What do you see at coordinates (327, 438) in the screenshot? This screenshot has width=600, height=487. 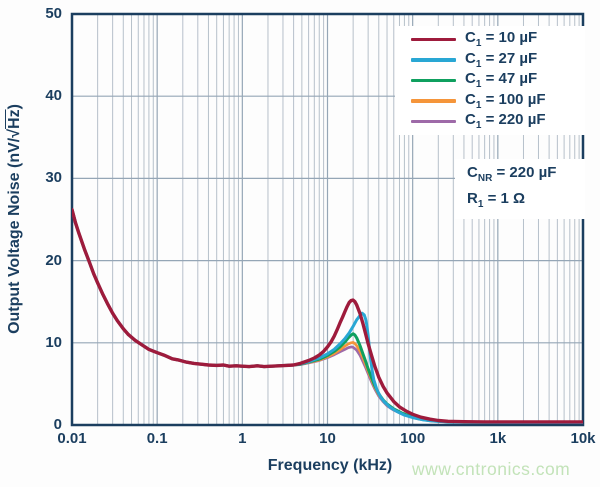 I see `x-tick-label-10: 10` at bounding box center [327, 438].